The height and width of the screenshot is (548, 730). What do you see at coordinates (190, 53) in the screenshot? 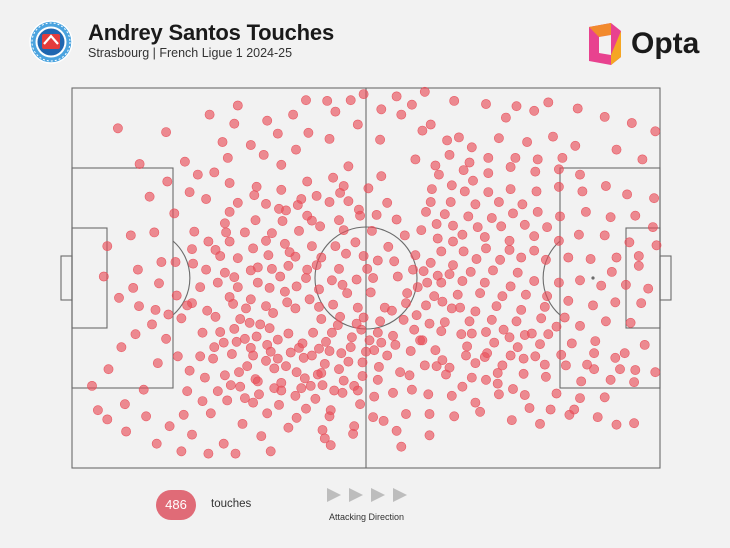
I see `page-subtitle: Strasbourg | French Ligue 1 2024-25` at bounding box center [190, 53].